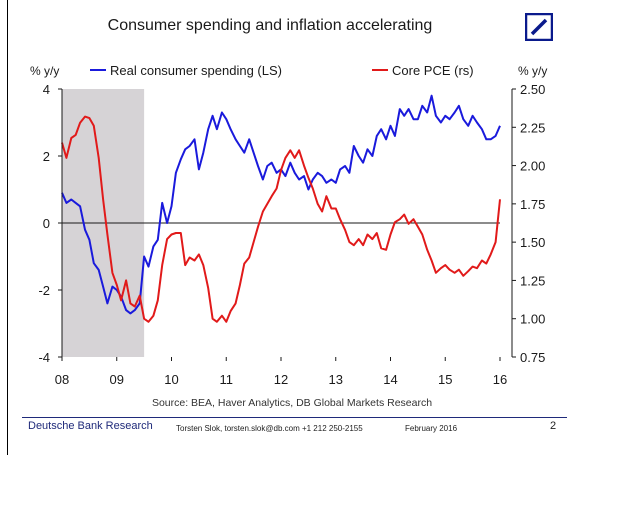 The width and height of the screenshot is (640, 524). What do you see at coordinates (433, 70) in the screenshot?
I see `legend-label-core-pce: Core PCE (rs)` at bounding box center [433, 70].